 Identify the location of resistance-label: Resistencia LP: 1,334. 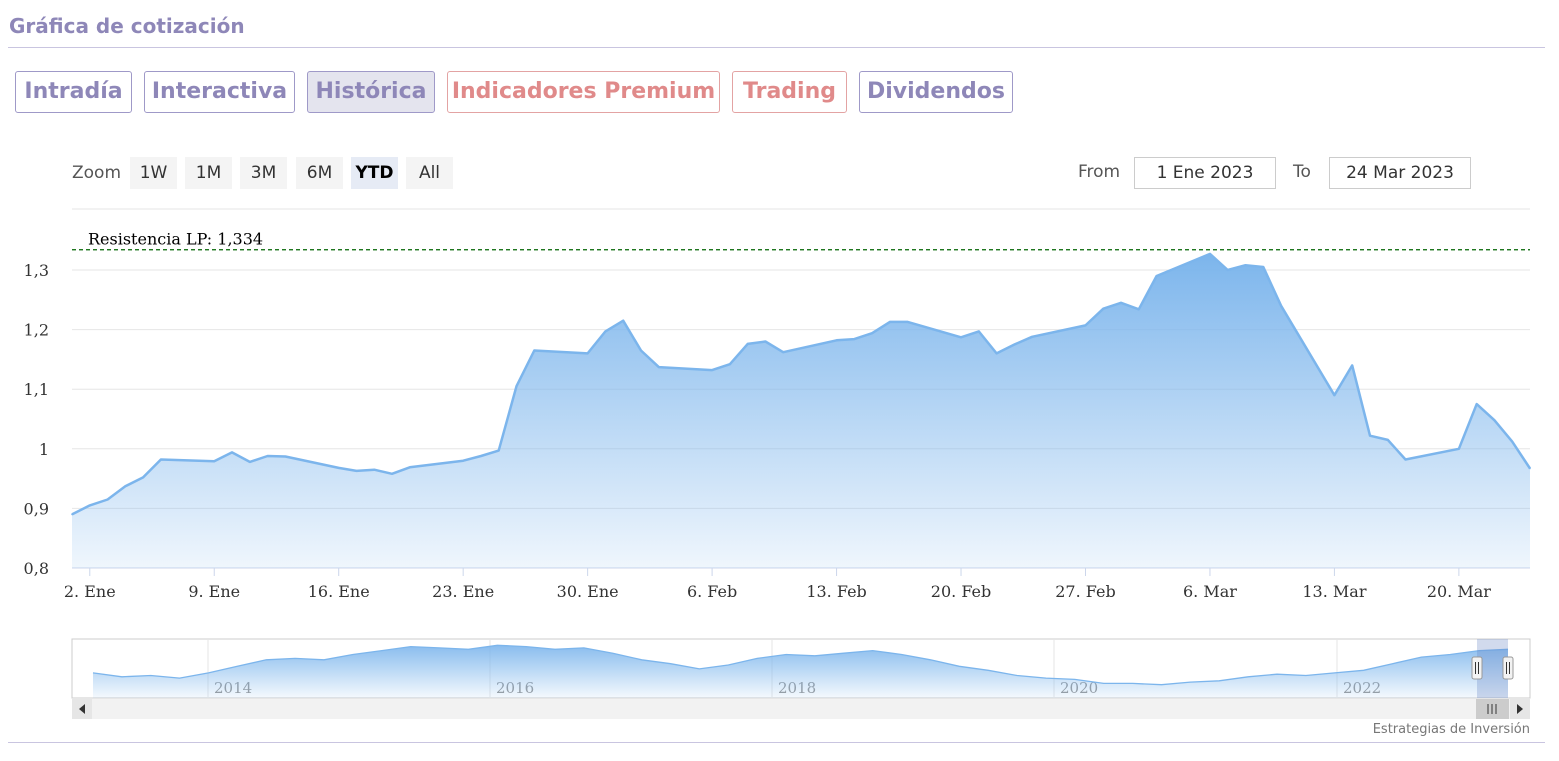
(175, 239).